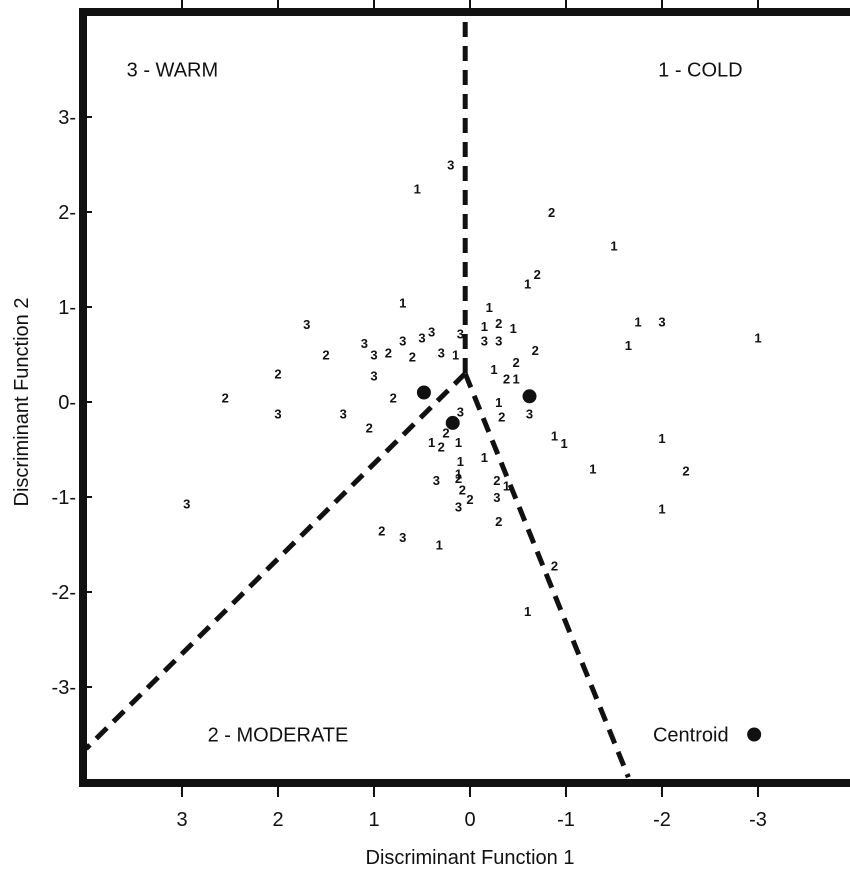 The image size is (850, 870). What do you see at coordinates (172, 71) in the screenshot?
I see `region-label-1: 3 - WARM` at bounding box center [172, 71].